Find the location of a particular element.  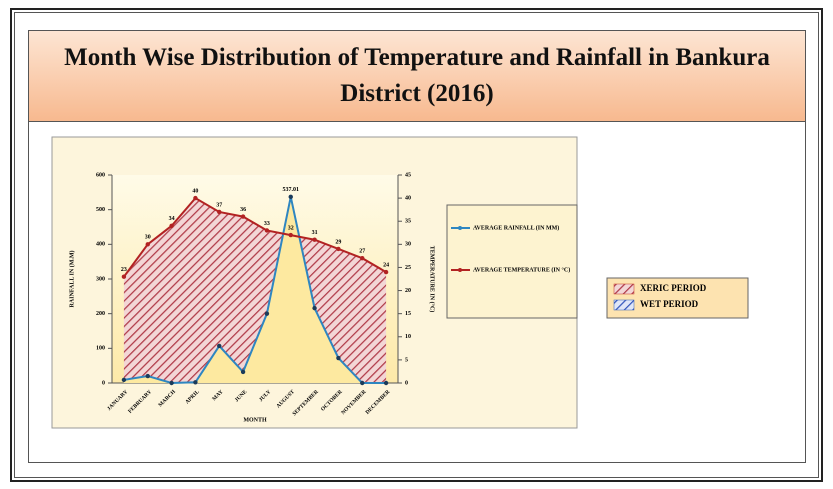

y2-tick-label: 40 is located at coordinates (408, 198).